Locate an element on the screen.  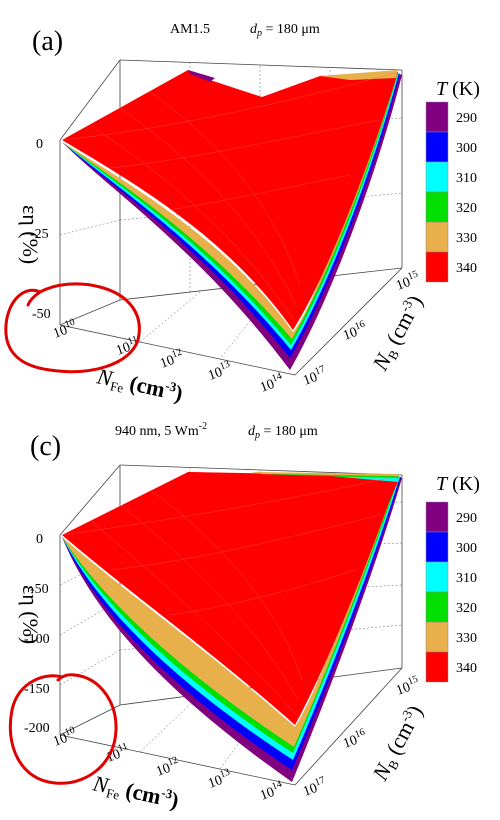
y-tick-a-1: 1016 is located at coordinates (354, 331).